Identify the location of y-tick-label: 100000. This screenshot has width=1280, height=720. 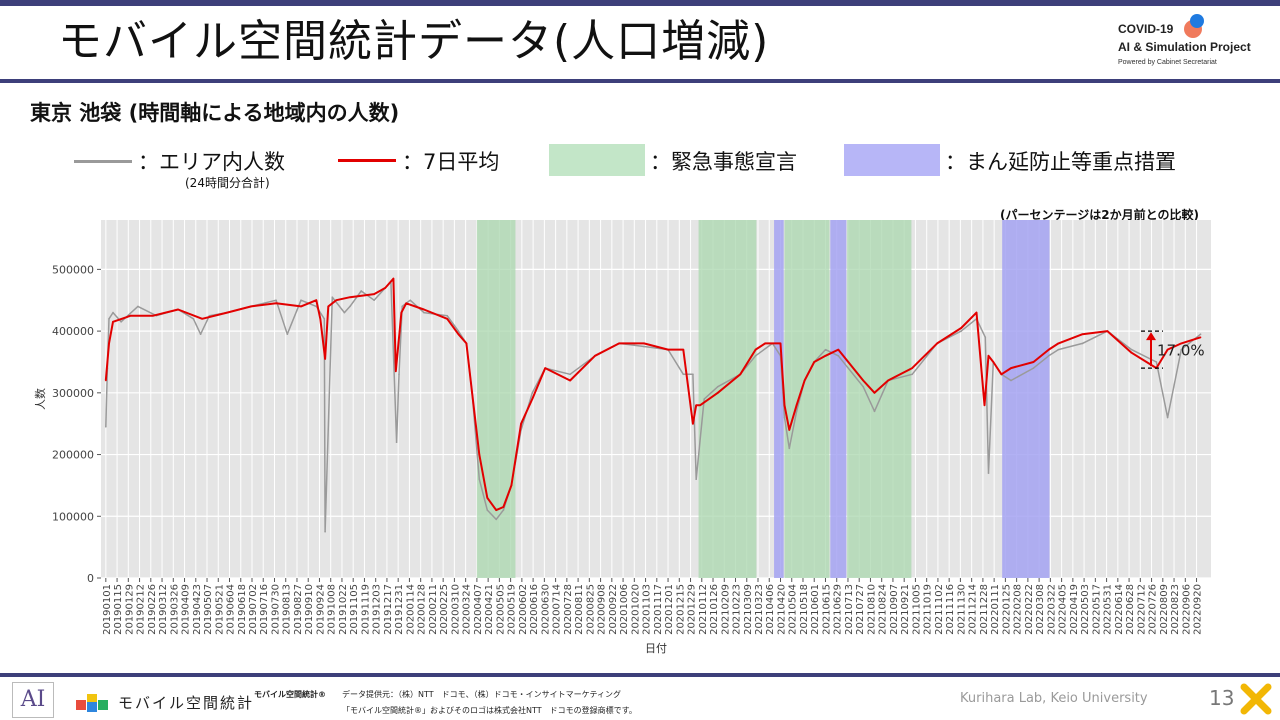
(73, 516).